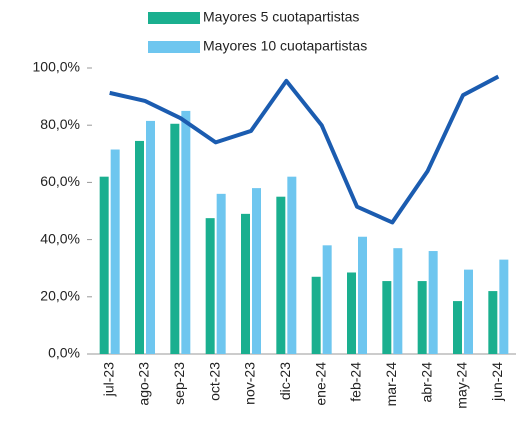 Image resolution: width=518 pixels, height=423 pixels. Describe the element at coordinates (497, 382) in the screenshot. I see `x-tick-label: jun-24` at that location.